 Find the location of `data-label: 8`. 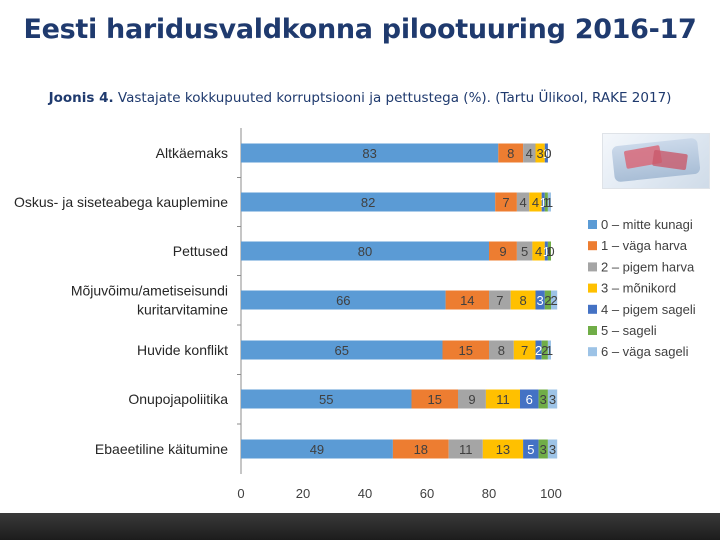

data-label: 8 is located at coordinates (522, 300).